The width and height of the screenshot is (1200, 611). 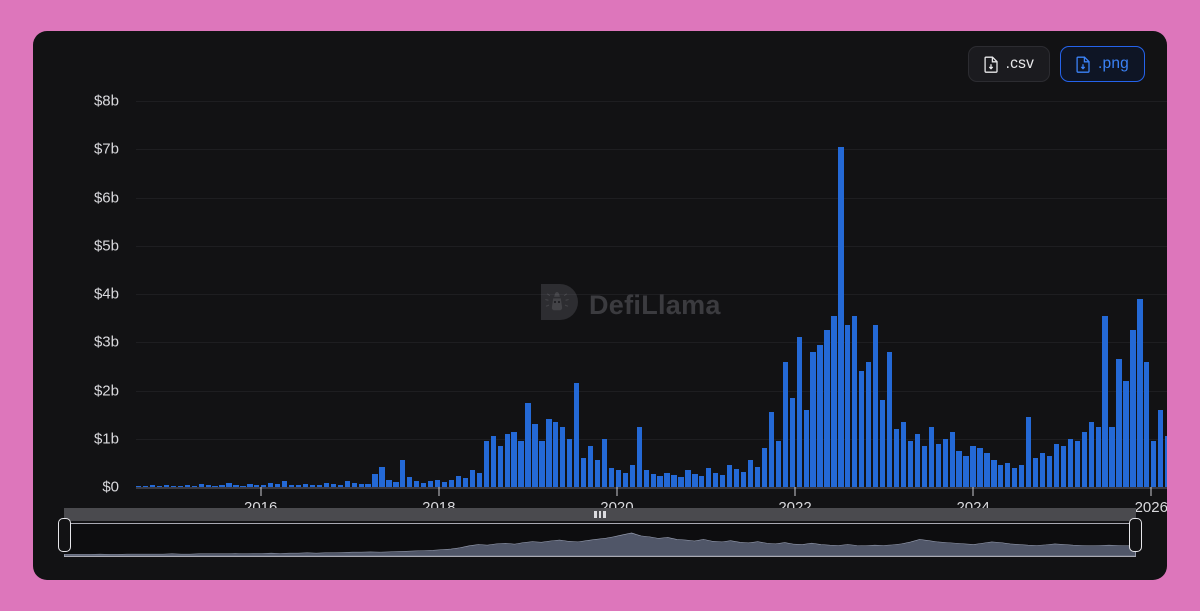 What do you see at coordinates (600, 514) in the screenshot?
I see `brush-drag-bar` at bounding box center [600, 514].